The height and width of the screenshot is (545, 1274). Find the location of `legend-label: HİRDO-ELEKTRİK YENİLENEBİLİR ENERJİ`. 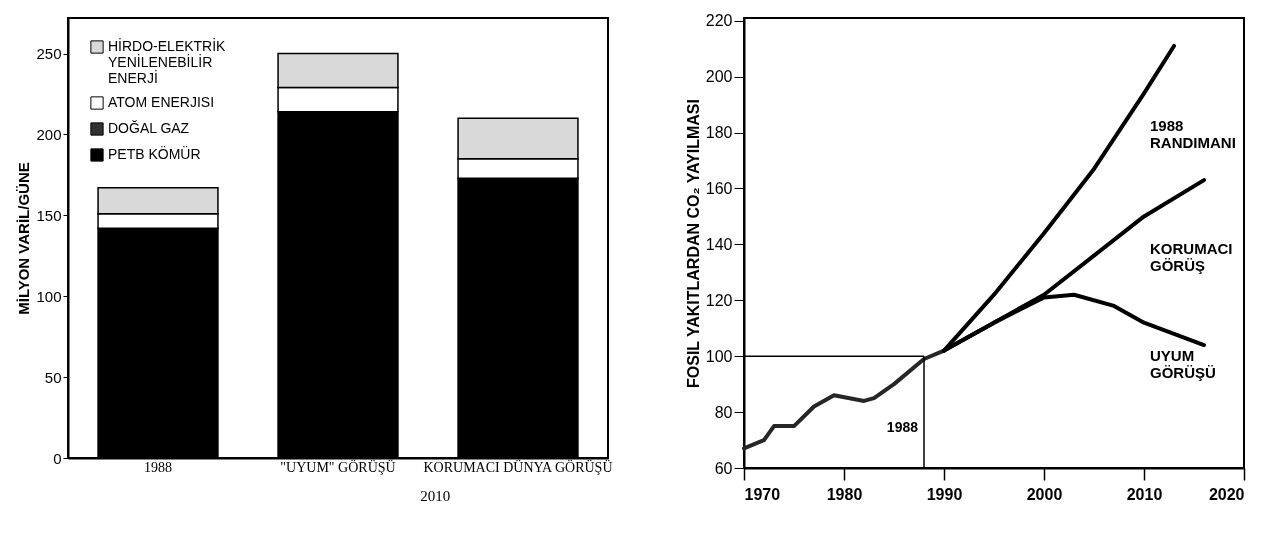

legend-label: HİRDO-ELEKTRİK YENİLENEBİLİR ENERJİ is located at coordinates (167, 61).